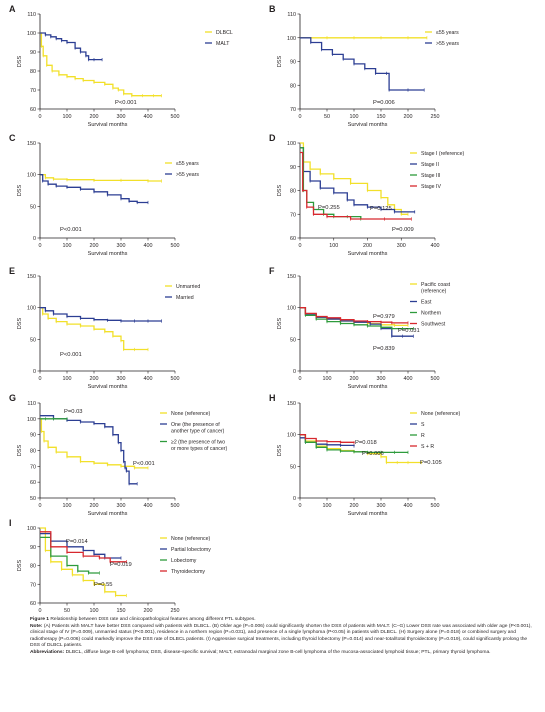  Describe the element at coordinates (431, 187) in the screenshot. I see `legend-label: Stage IV` at that location.